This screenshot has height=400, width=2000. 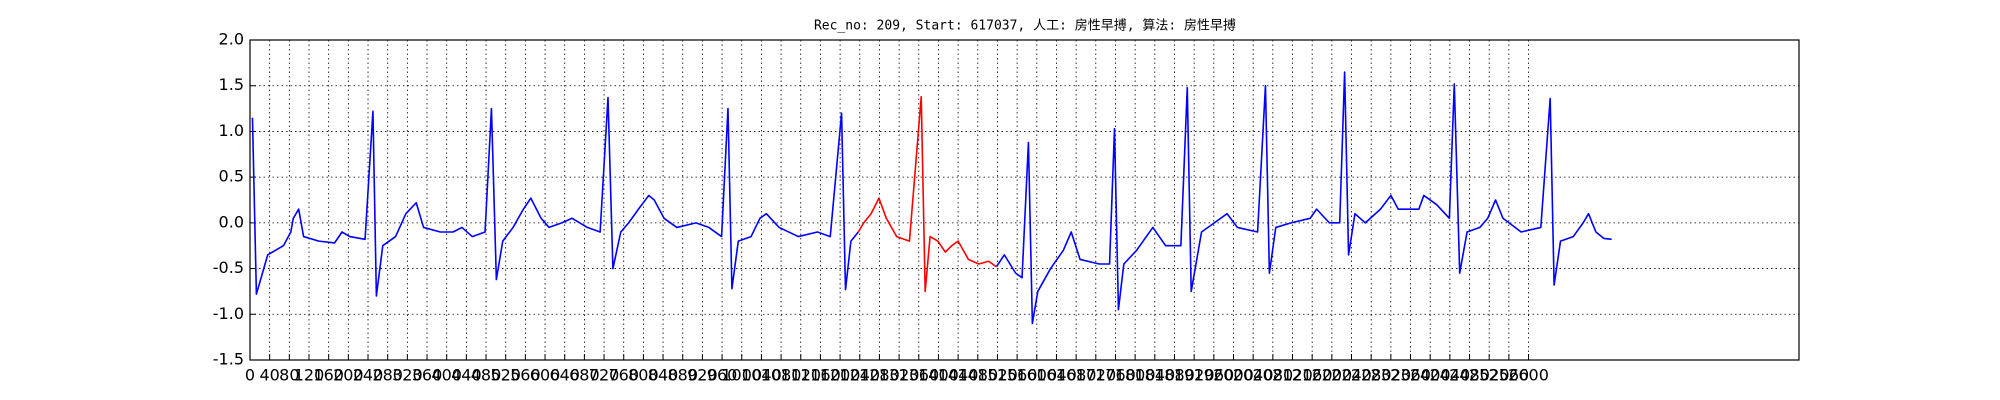 What do you see at coordinates (663, 375) in the screenshot?
I see `x-tick-label: 840` at bounding box center [663, 375].